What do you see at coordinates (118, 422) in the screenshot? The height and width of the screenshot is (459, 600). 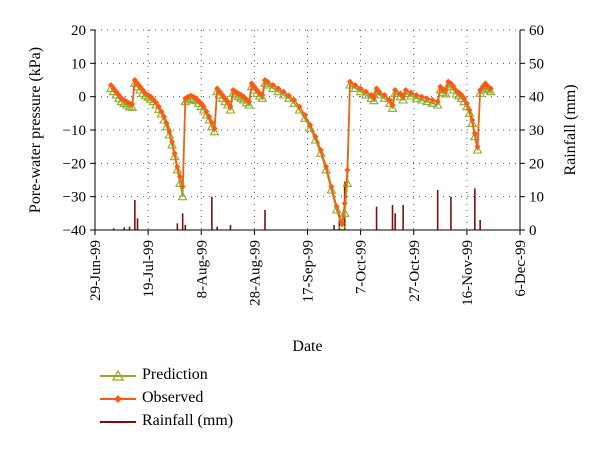 I see `rainfall-legend-swatch` at bounding box center [118, 422].